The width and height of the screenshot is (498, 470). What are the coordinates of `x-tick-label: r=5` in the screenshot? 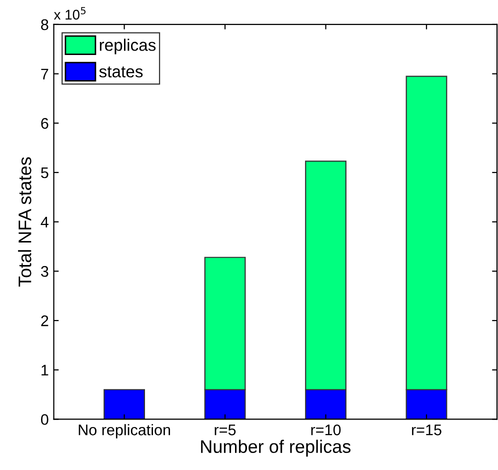 It's located at (225, 430).